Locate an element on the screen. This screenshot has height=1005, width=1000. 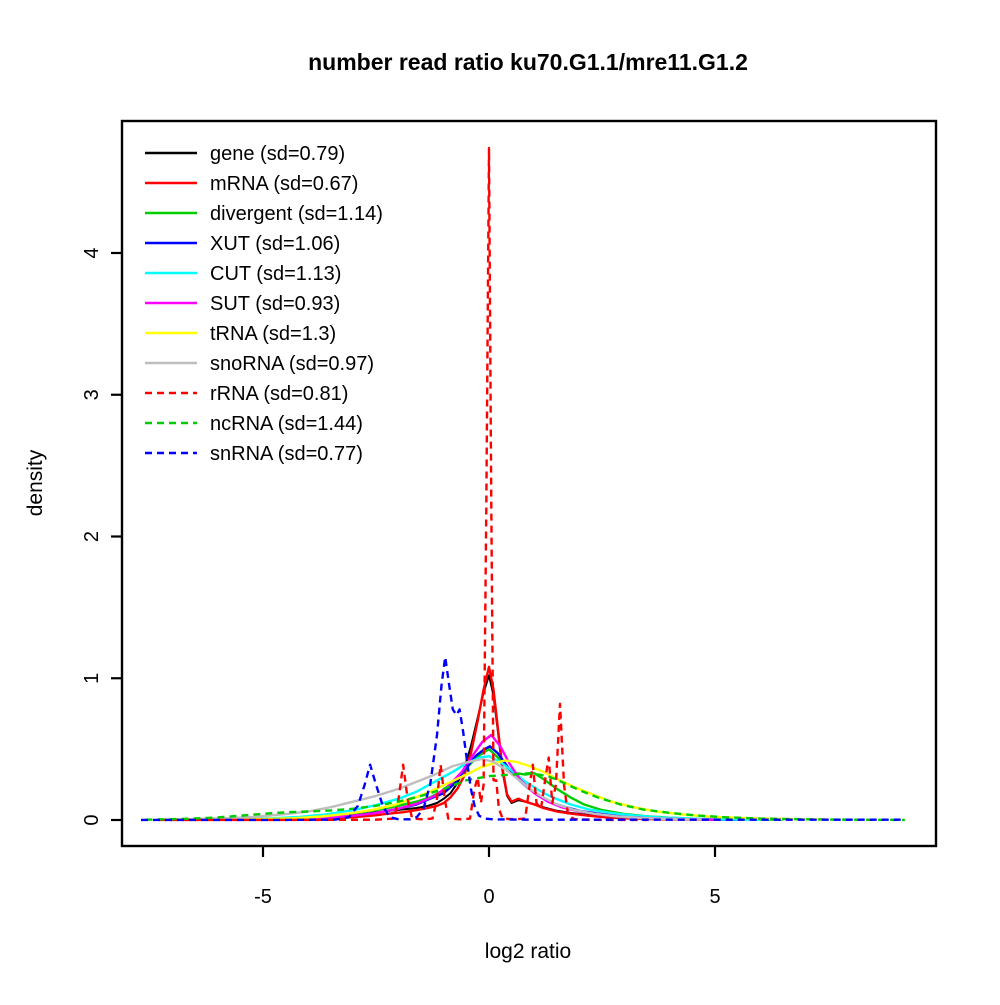
y-tick-label: 1 is located at coordinates (92, 678).